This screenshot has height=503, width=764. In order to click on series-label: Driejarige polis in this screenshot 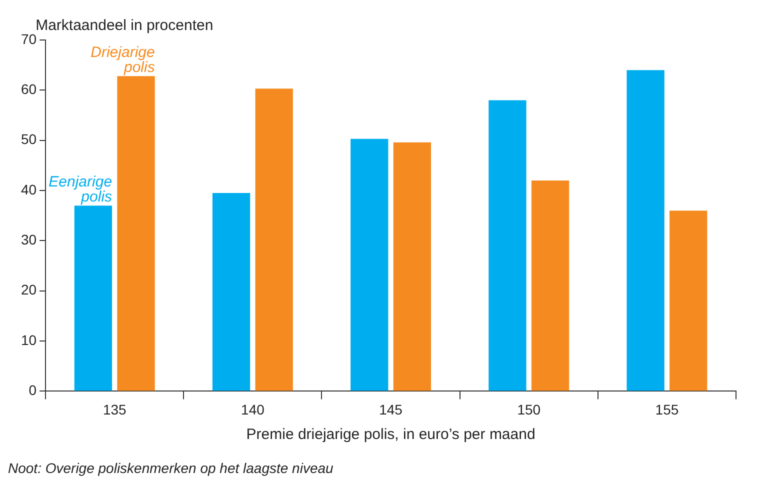, I will do `click(123, 60)`.